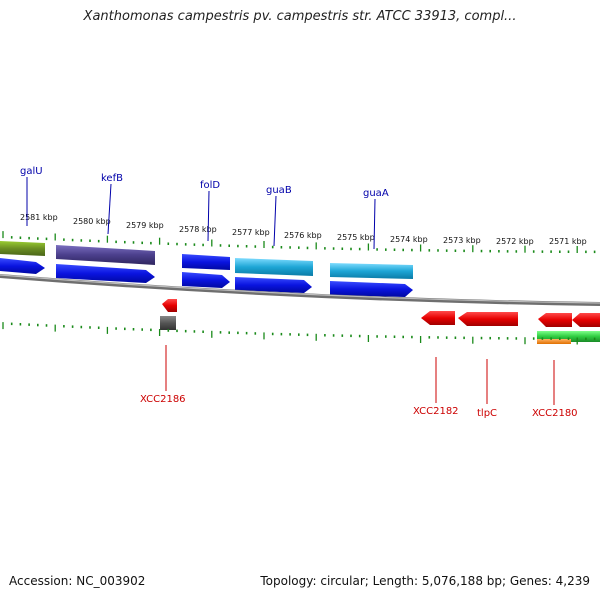 The image size is (600, 600). Describe the element at coordinates (376, 193) in the screenshot. I see `gene-label-guaA: guaA` at that location.